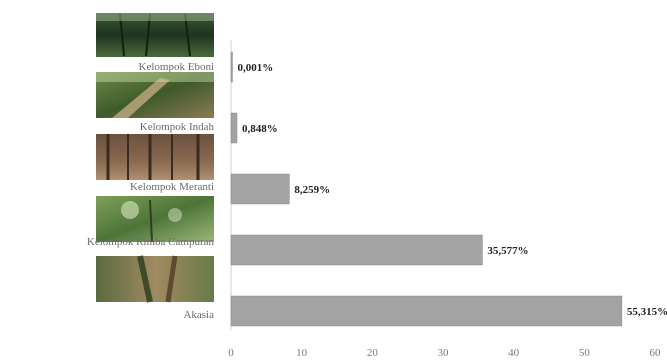  What do you see at coordinates (231, 353) in the screenshot?
I see `x-tick-label: 0` at bounding box center [231, 353].